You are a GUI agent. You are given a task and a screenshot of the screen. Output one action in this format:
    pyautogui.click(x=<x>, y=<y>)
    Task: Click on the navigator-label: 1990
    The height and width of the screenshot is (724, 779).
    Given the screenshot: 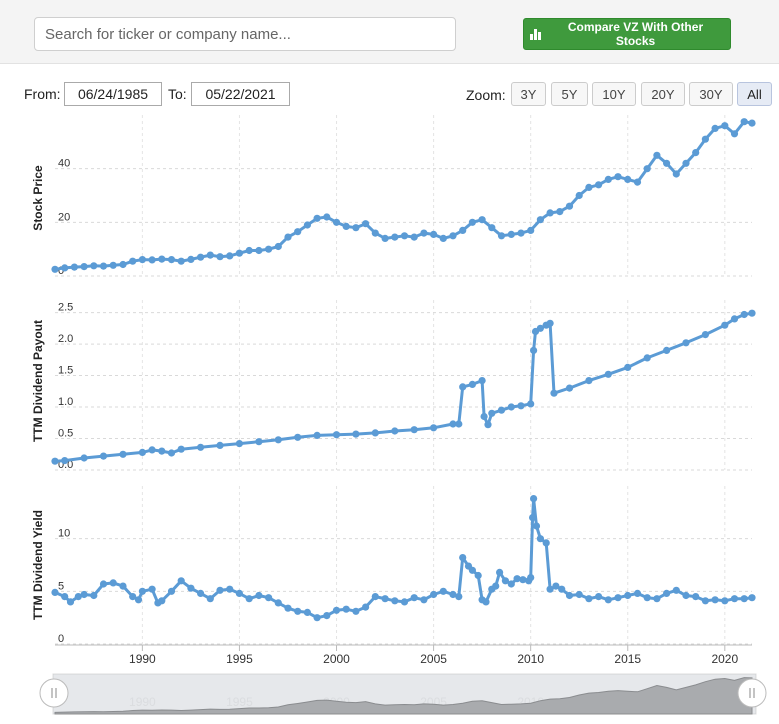 What is the action you would take?
    pyautogui.click(x=142, y=702)
    